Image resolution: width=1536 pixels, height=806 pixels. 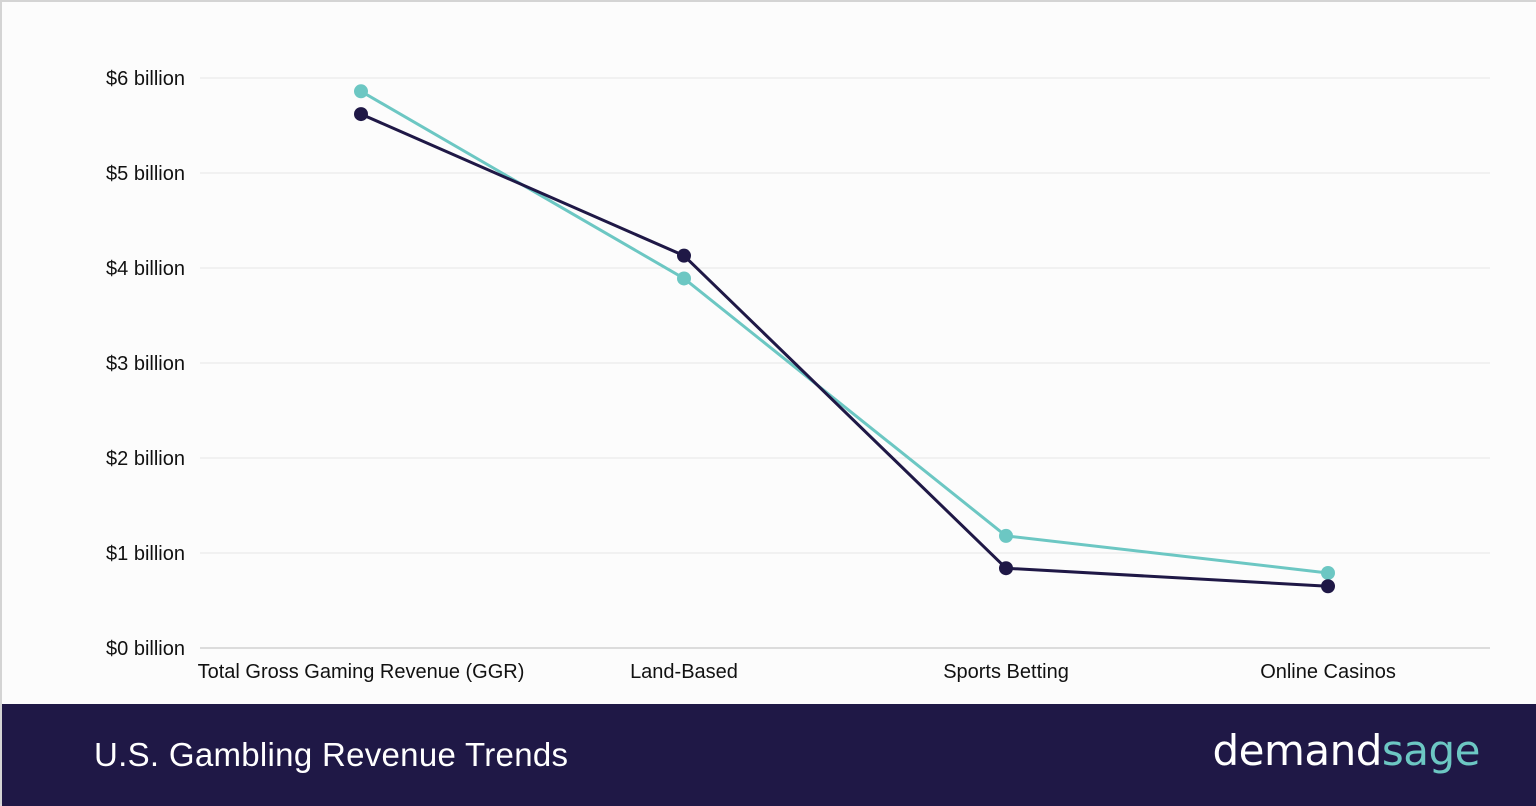 I want to click on x-tick-label: Total Gross Gaming Revenue (GGR), so click(x=361, y=672).